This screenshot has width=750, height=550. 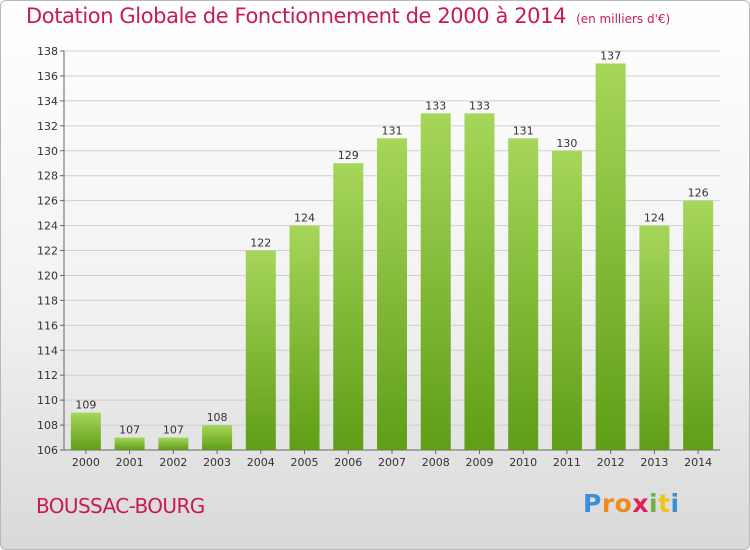 I want to click on y-tick-label: 124, so click(x=47, y=226).